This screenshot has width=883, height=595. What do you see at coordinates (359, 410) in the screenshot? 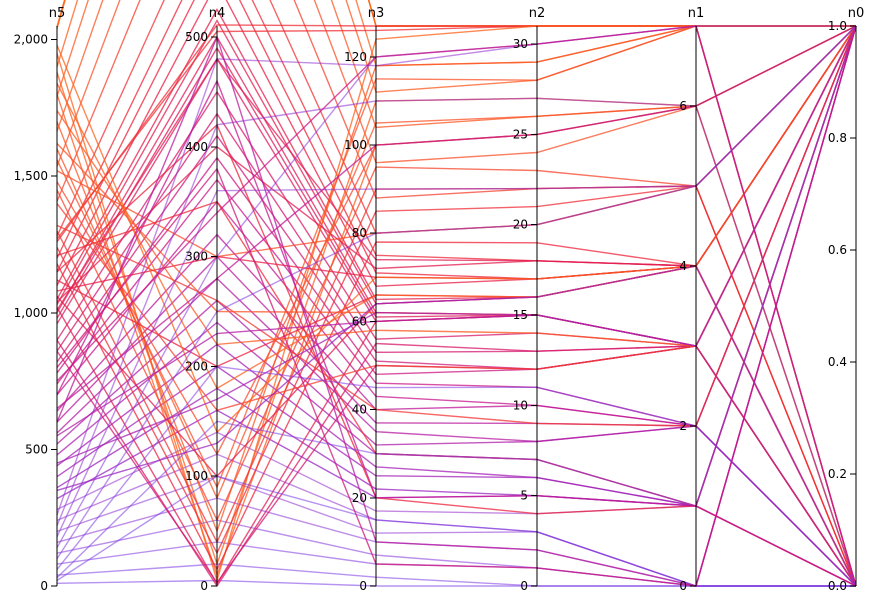
I see `tick-label: 40` at bounding box center [359, 410].